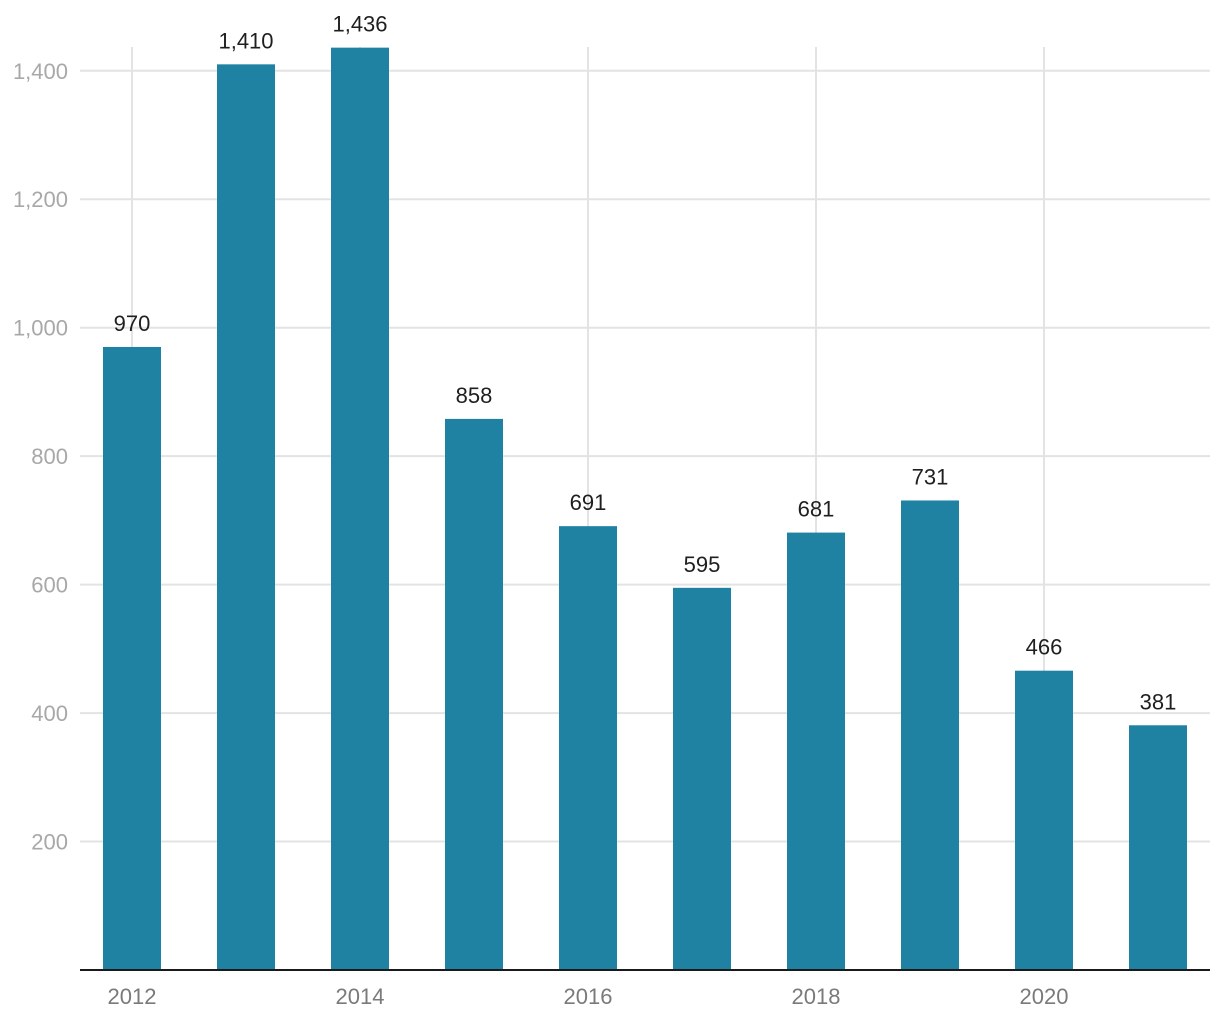 This screenshot has height=1020, width=1220. What do you see at coordinates (816, 509) in the screenshot?
I see `data-label-2018: 681` at bounding box center [816, 509].